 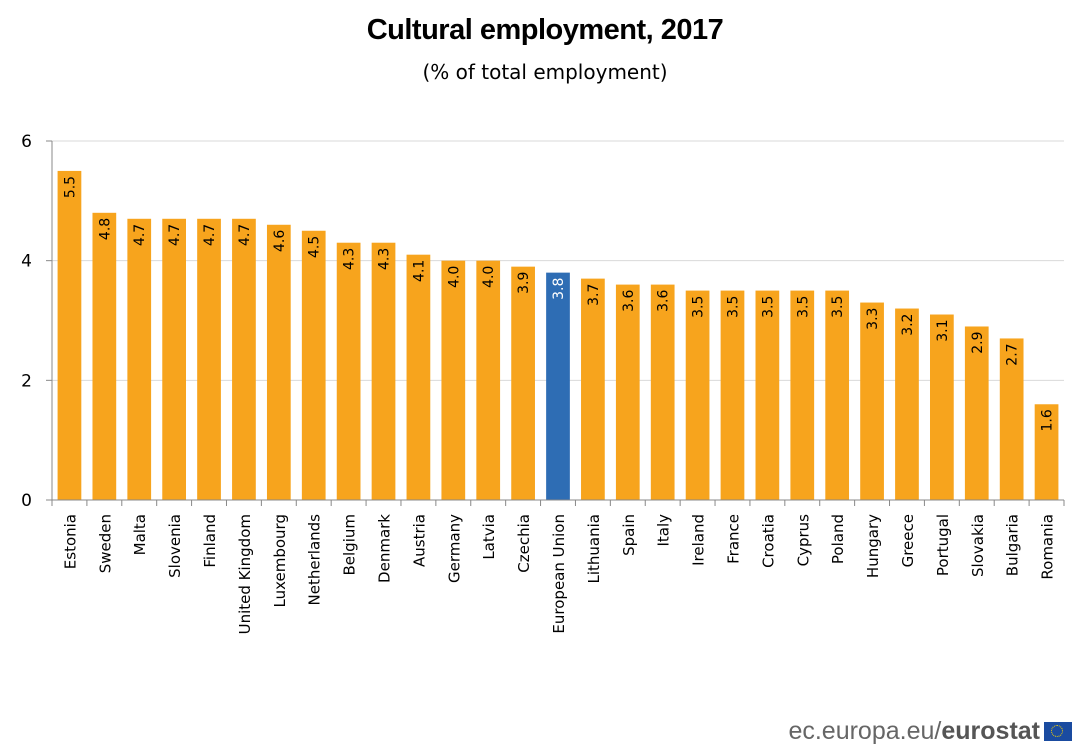 What do you see at coordinates (385, 548) in the screenshot?
I see `x-tick-label: Denmark` at bounding box center [385, 548].